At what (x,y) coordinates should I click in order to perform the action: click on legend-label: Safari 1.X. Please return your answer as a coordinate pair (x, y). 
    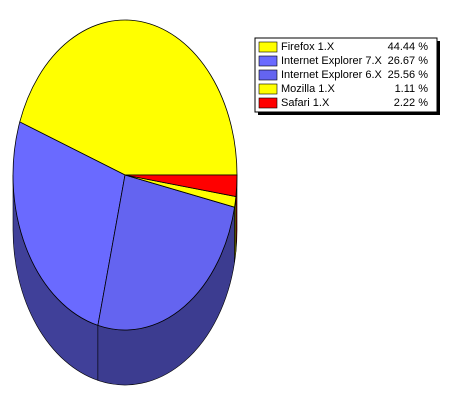
    Looking at the image, I should click on (305, 103).